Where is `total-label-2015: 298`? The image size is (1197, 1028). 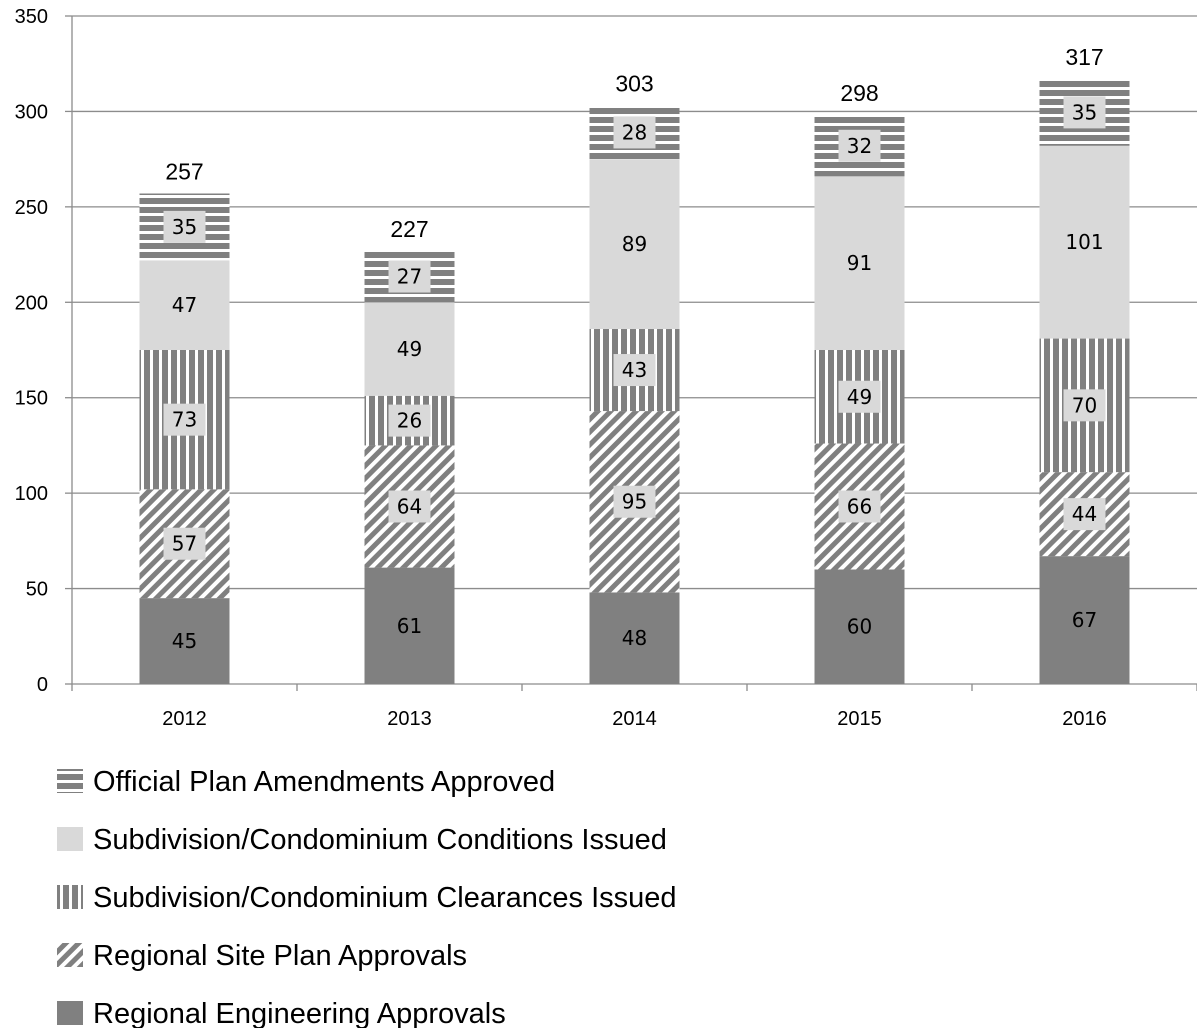
total-label-2015: 298 is located at coordinates (859, 93).